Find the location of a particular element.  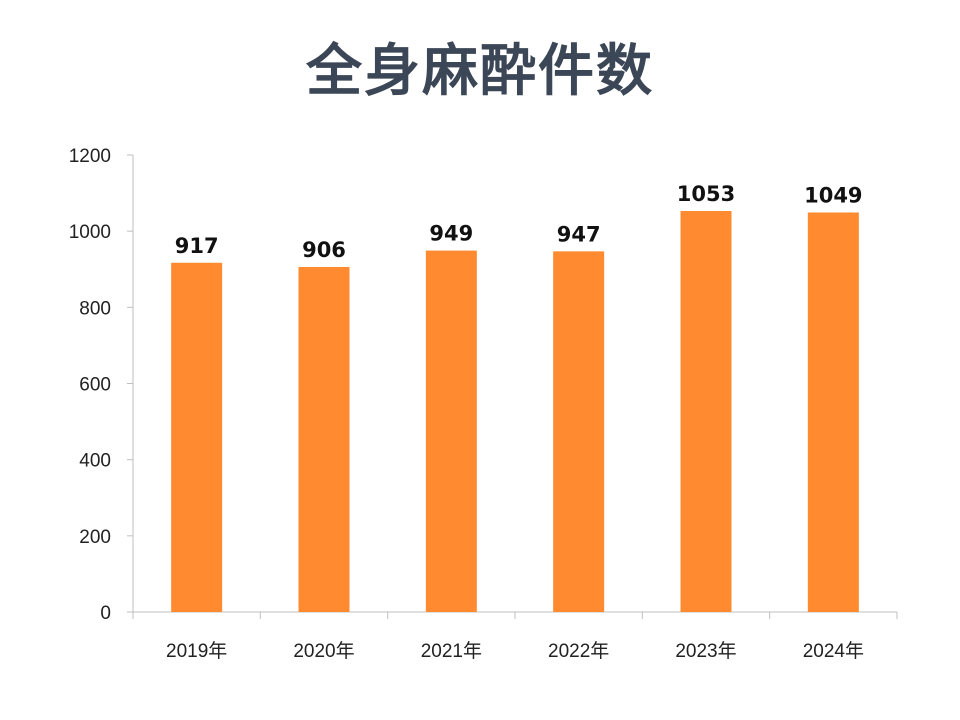

x-tick-label: 2022年 is located at coordinates (578, 651).